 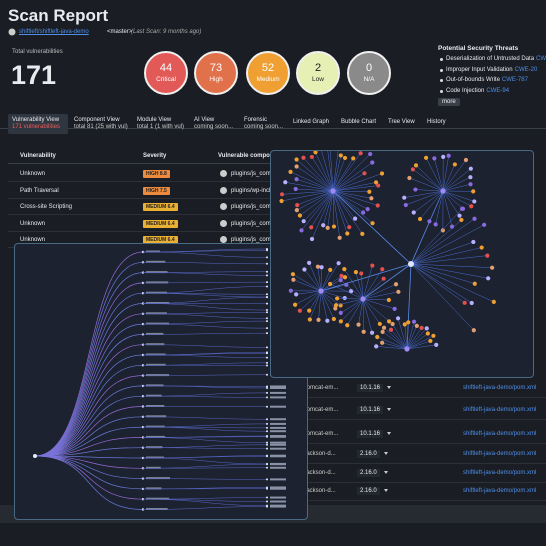 What do you see at coordinates (526, 69) in the screenshot?
I see `threat-cwe: CWE-20` at bounding box center [526, 69].